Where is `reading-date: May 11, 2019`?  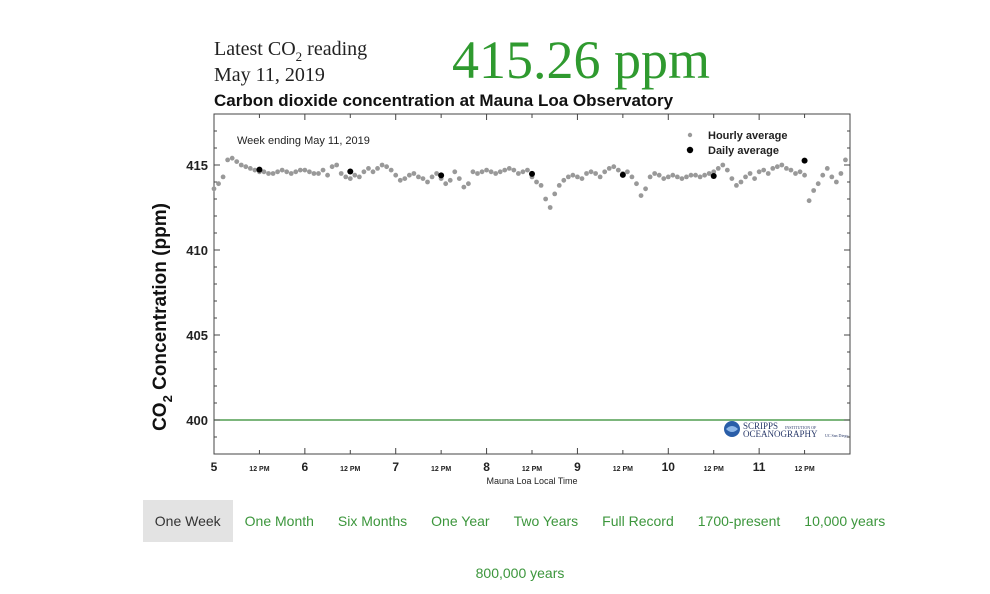
reading-date: May 11, 2019 is located at coordinates (269, 75).